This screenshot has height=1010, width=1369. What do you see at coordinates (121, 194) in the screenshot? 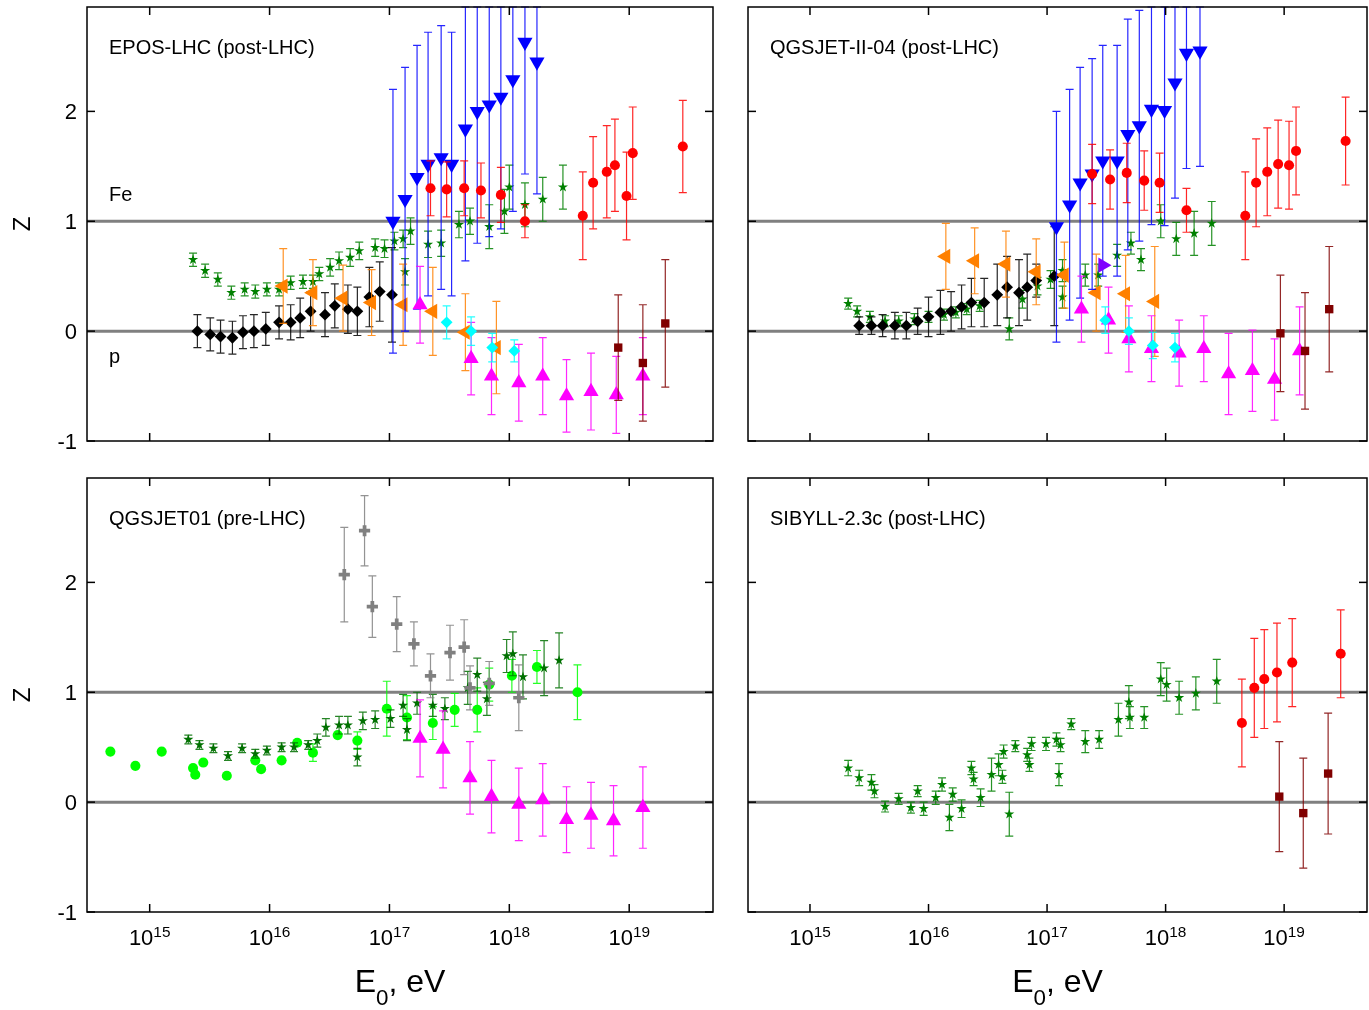
I see `ref-line-label: Fe` at bounding box center [121, 194].